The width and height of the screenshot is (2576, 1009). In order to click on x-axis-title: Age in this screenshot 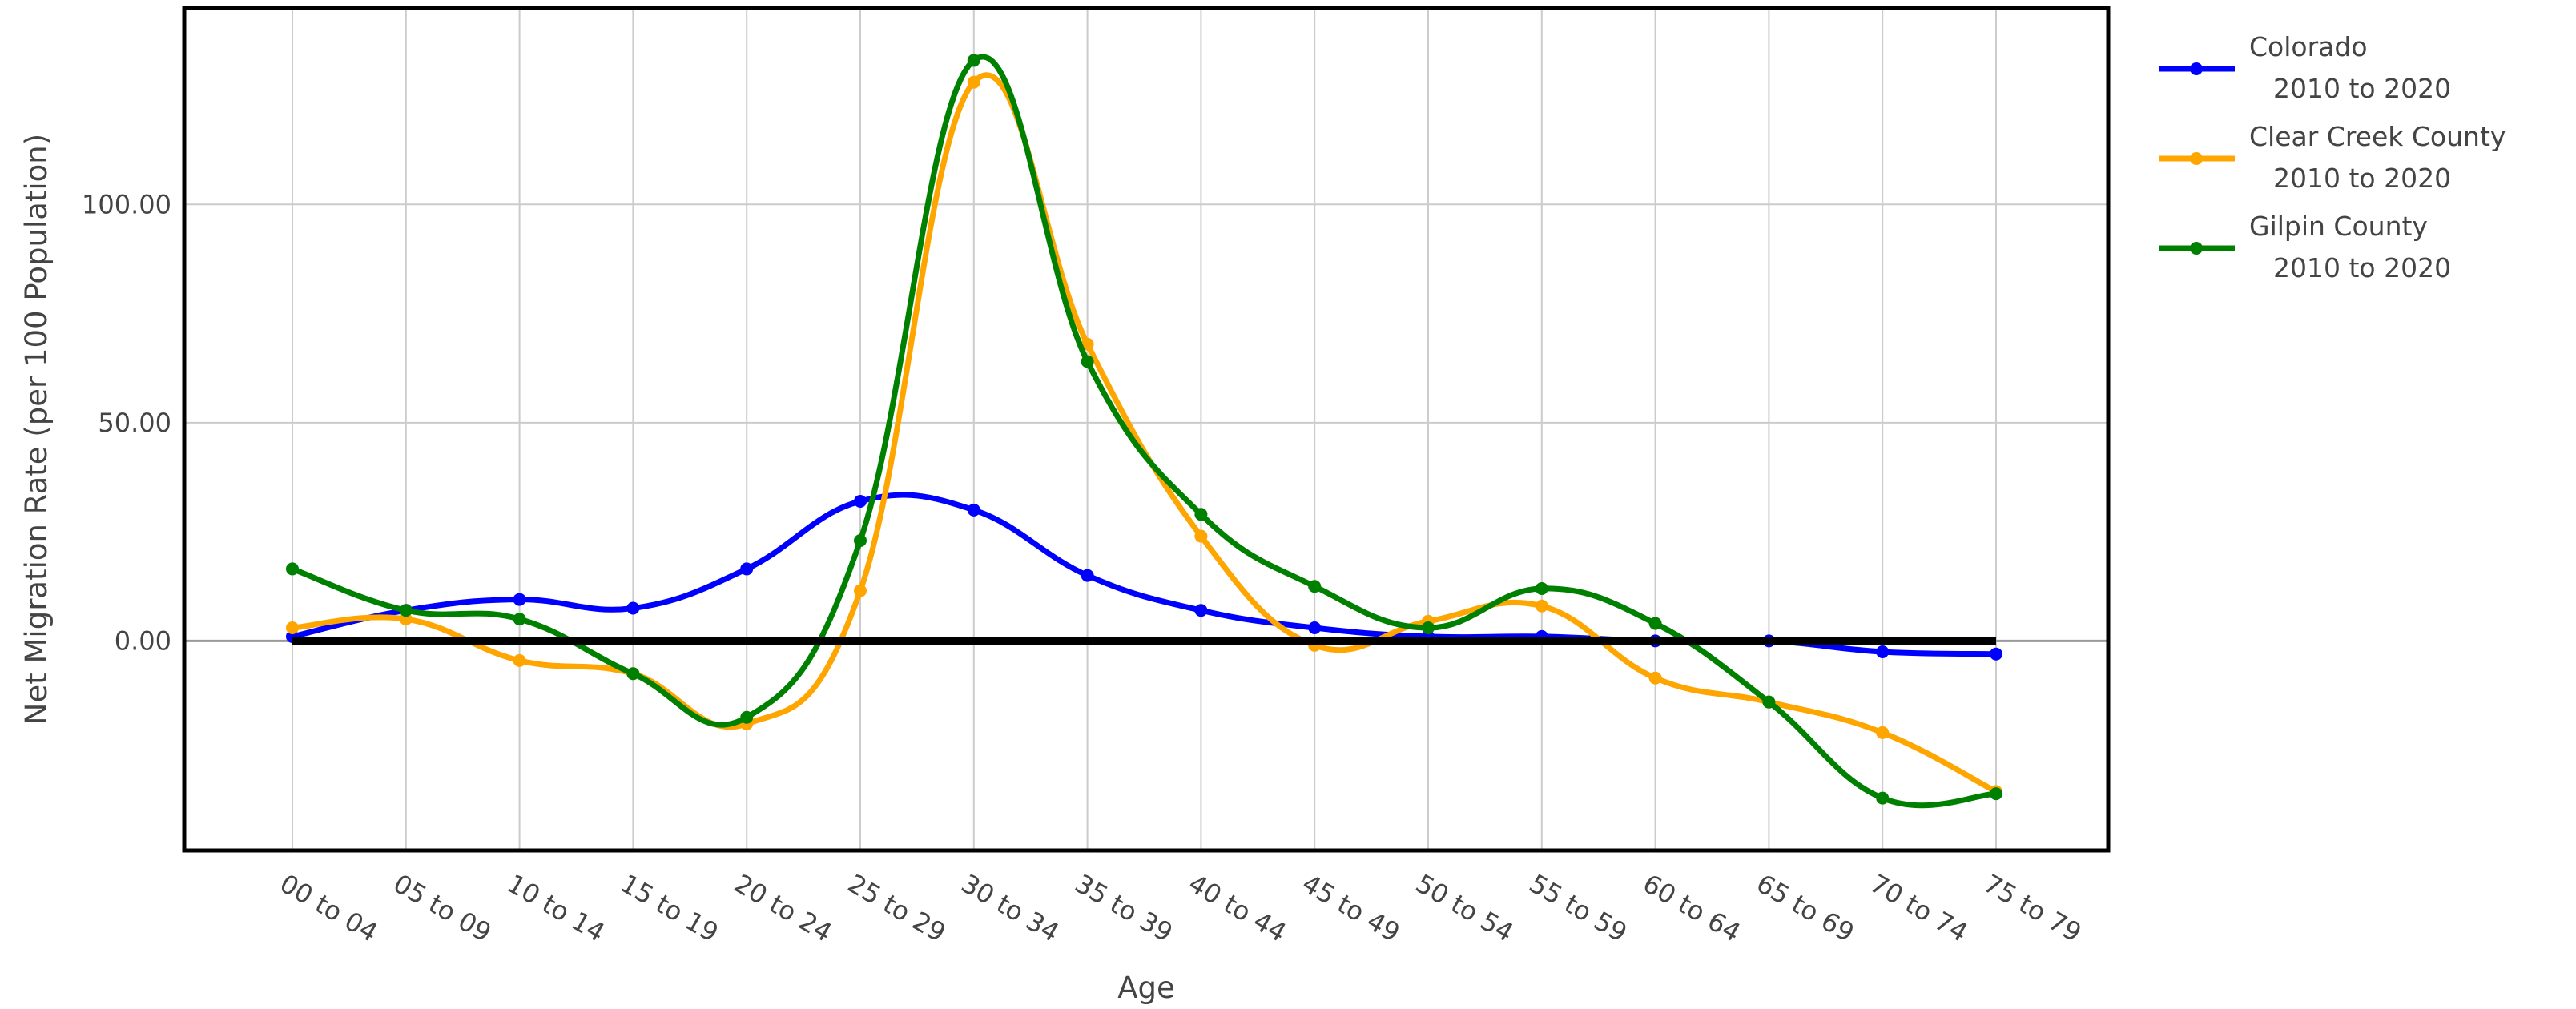, I will do `click(1146, 988)`.